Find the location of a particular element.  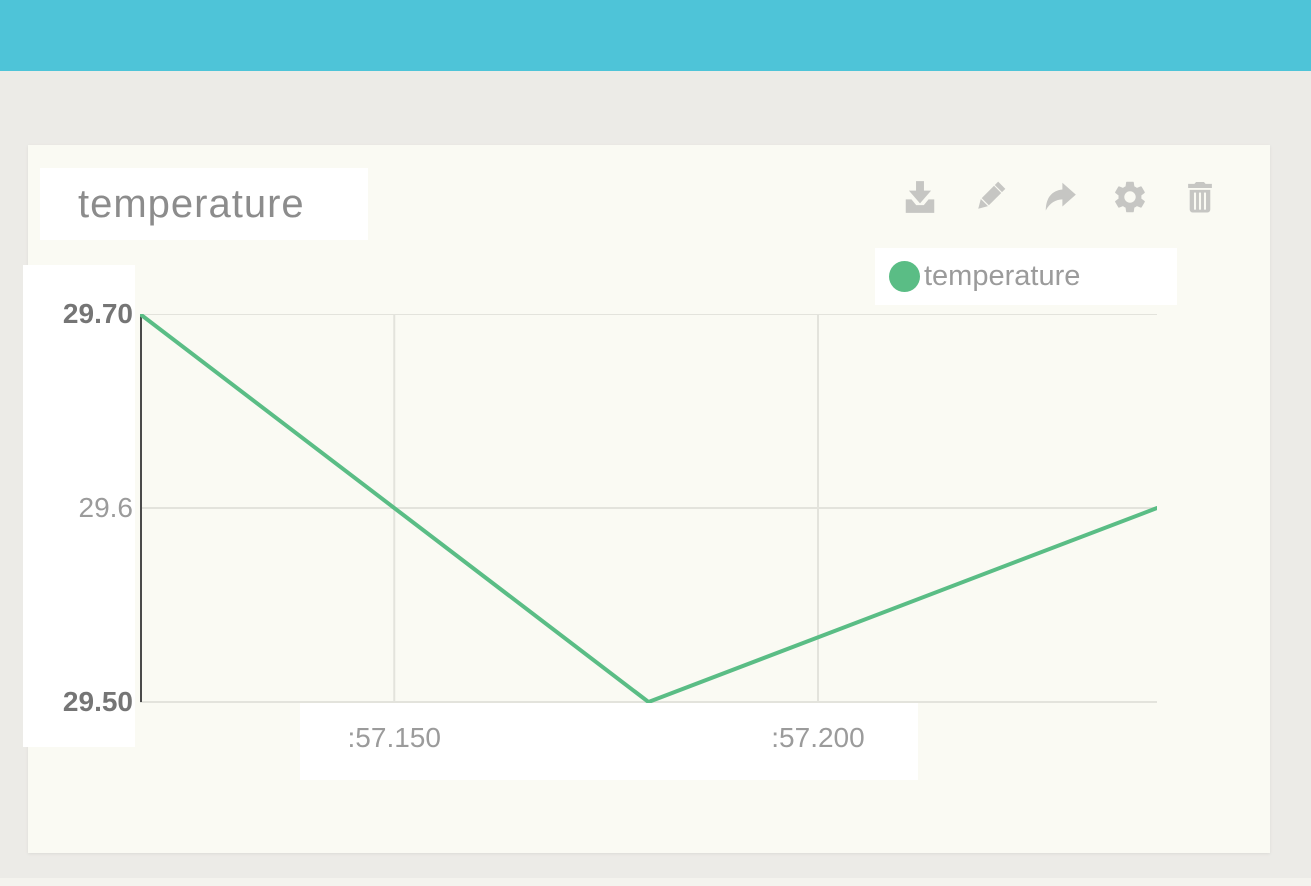

widget-title-block: temperature is located at coordinates (204, 204).